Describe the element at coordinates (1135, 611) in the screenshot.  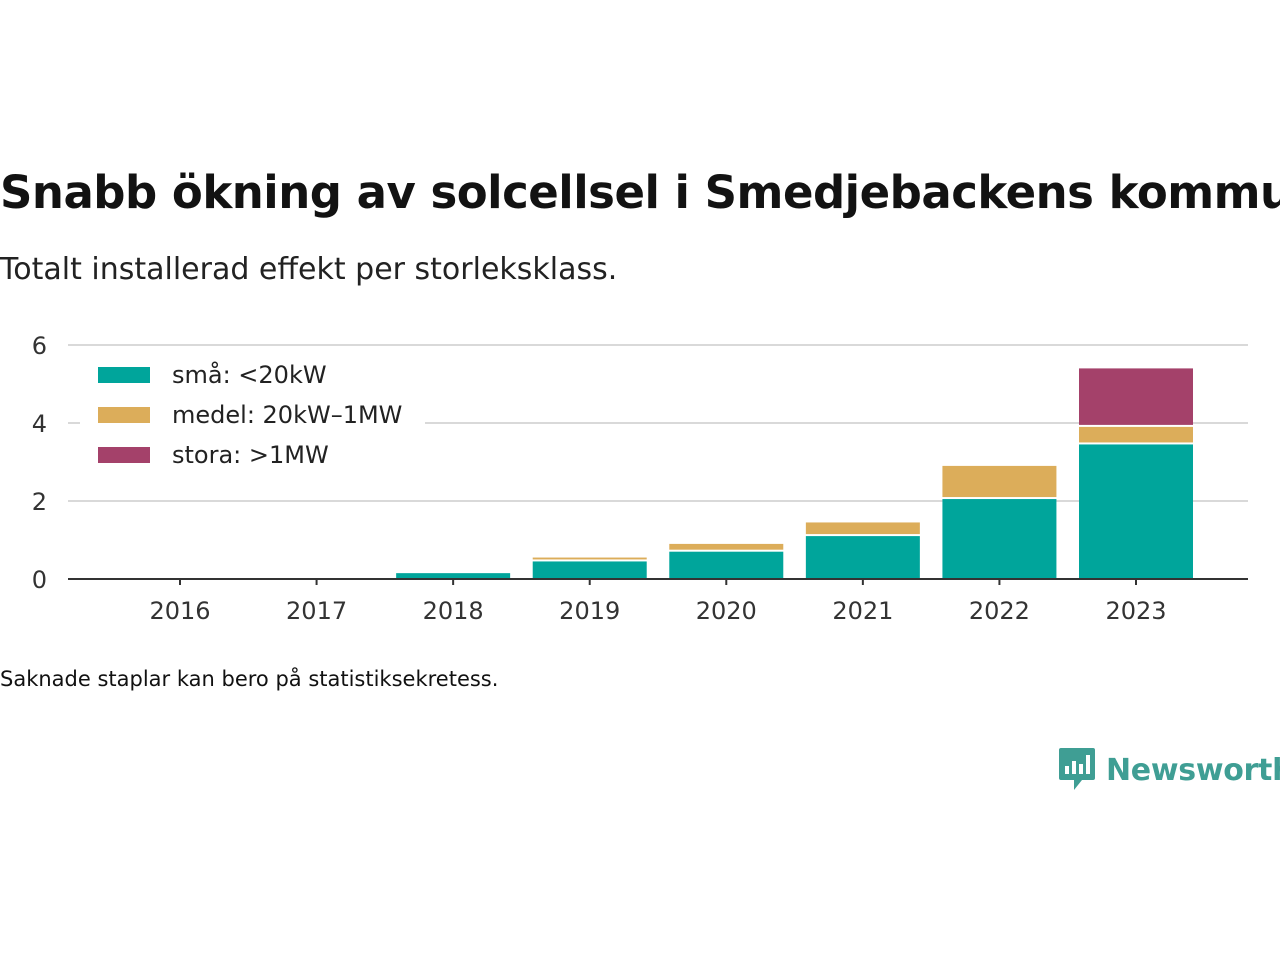
I see `x-tick-label: 2023` at that location.